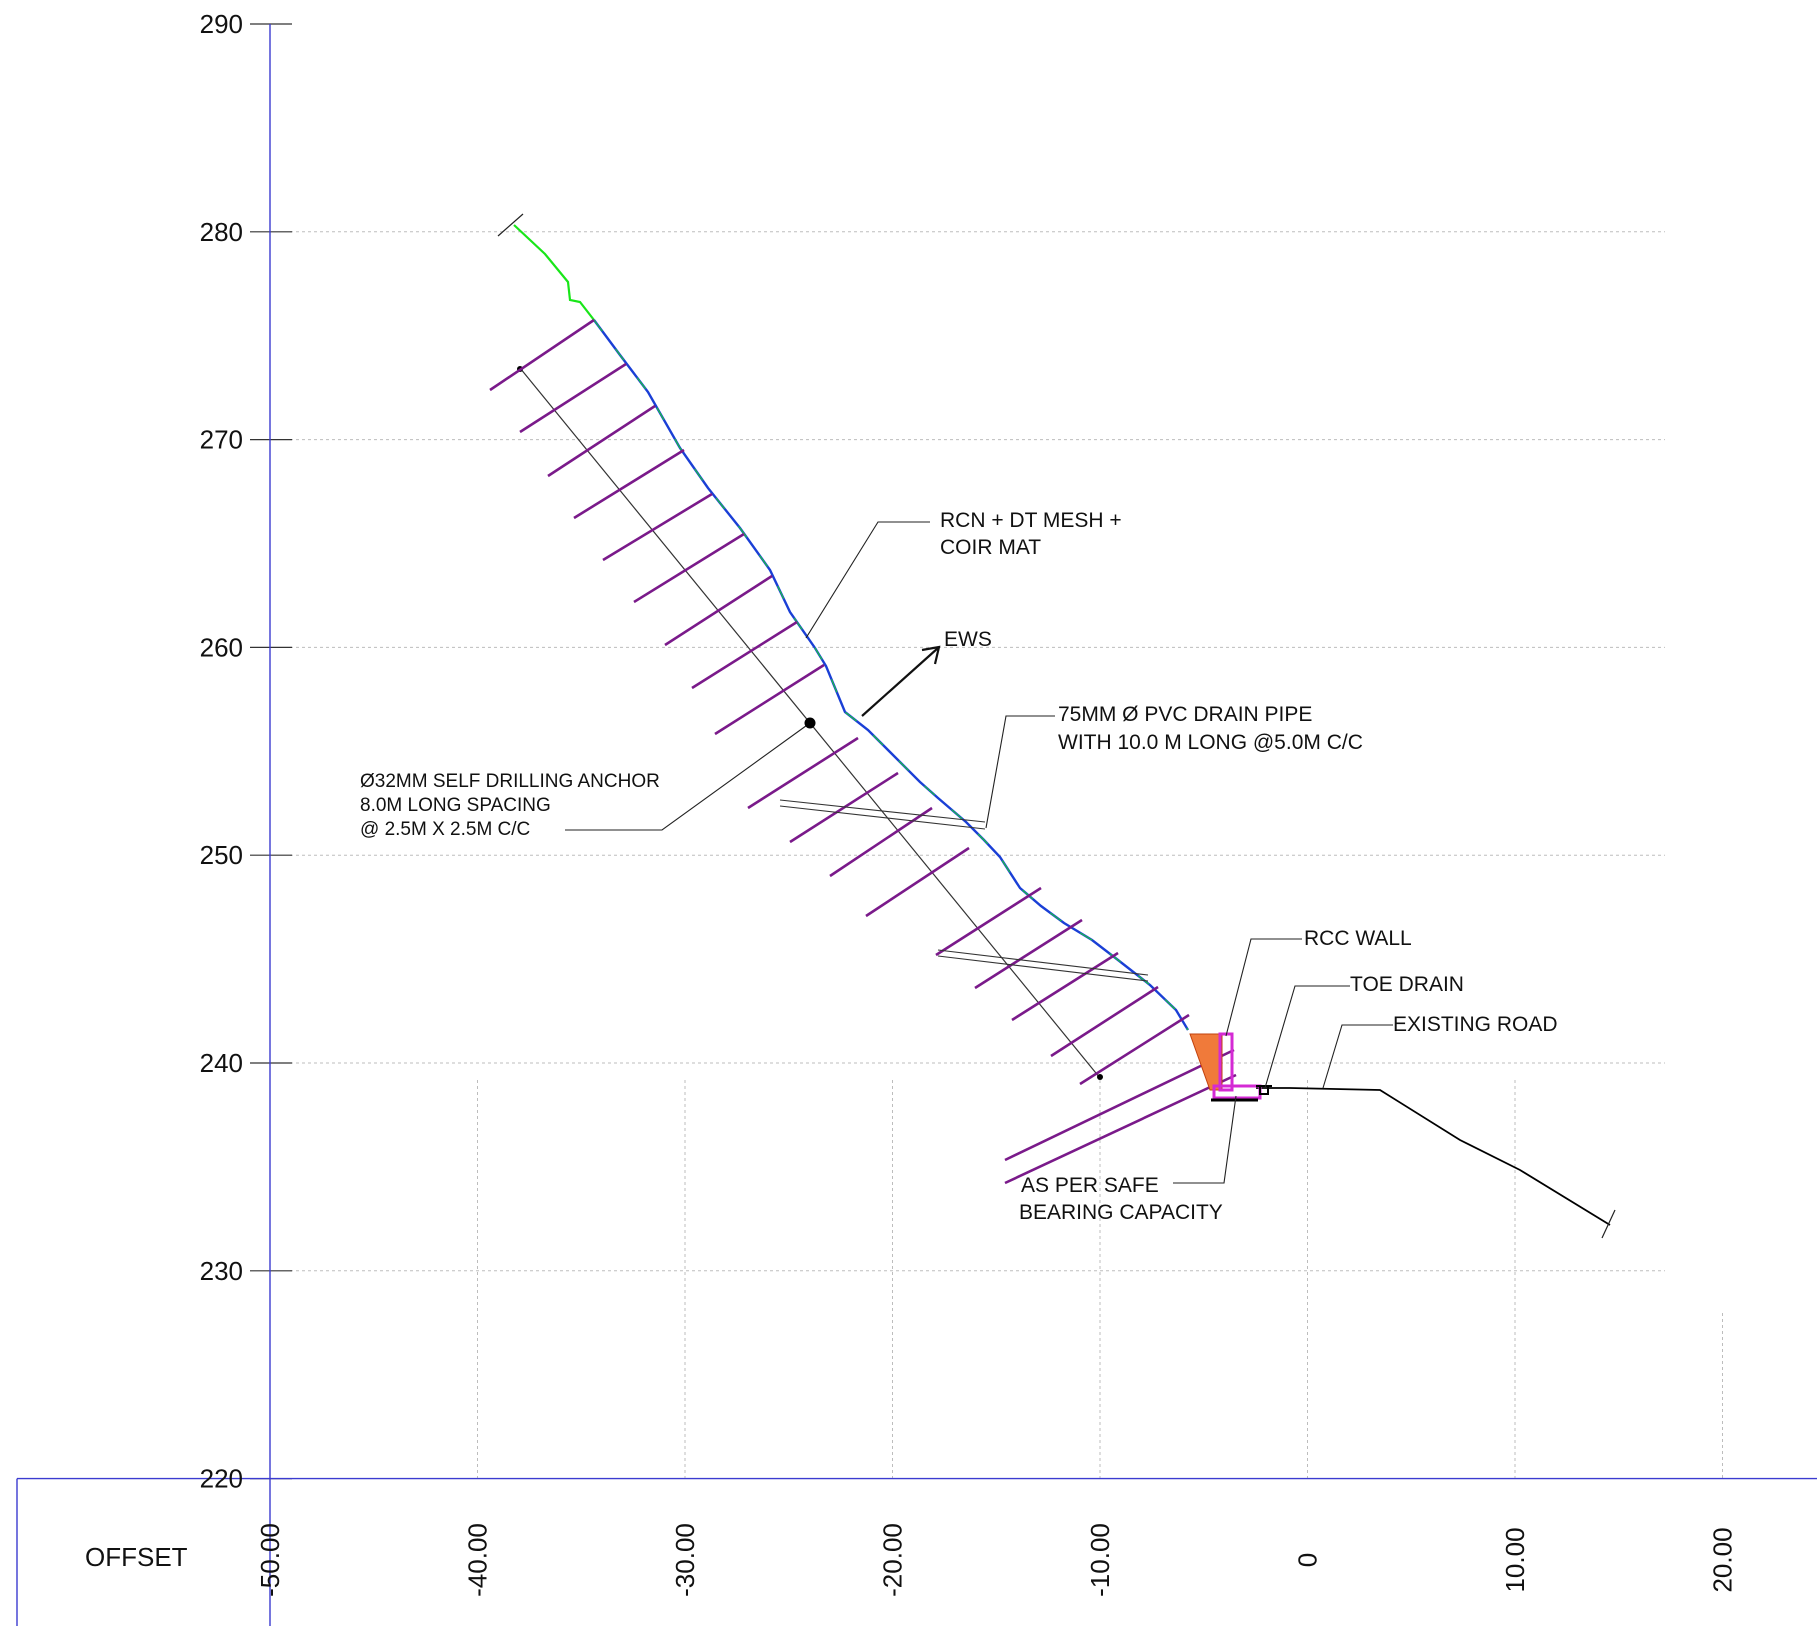 This screenshot has height=1626, width=1817. What do you see at coordinates (1475, 1024) in the screenshot?
I see `existing-road-label: EXISTING ROAD` at bounding box center [1475, 1024].